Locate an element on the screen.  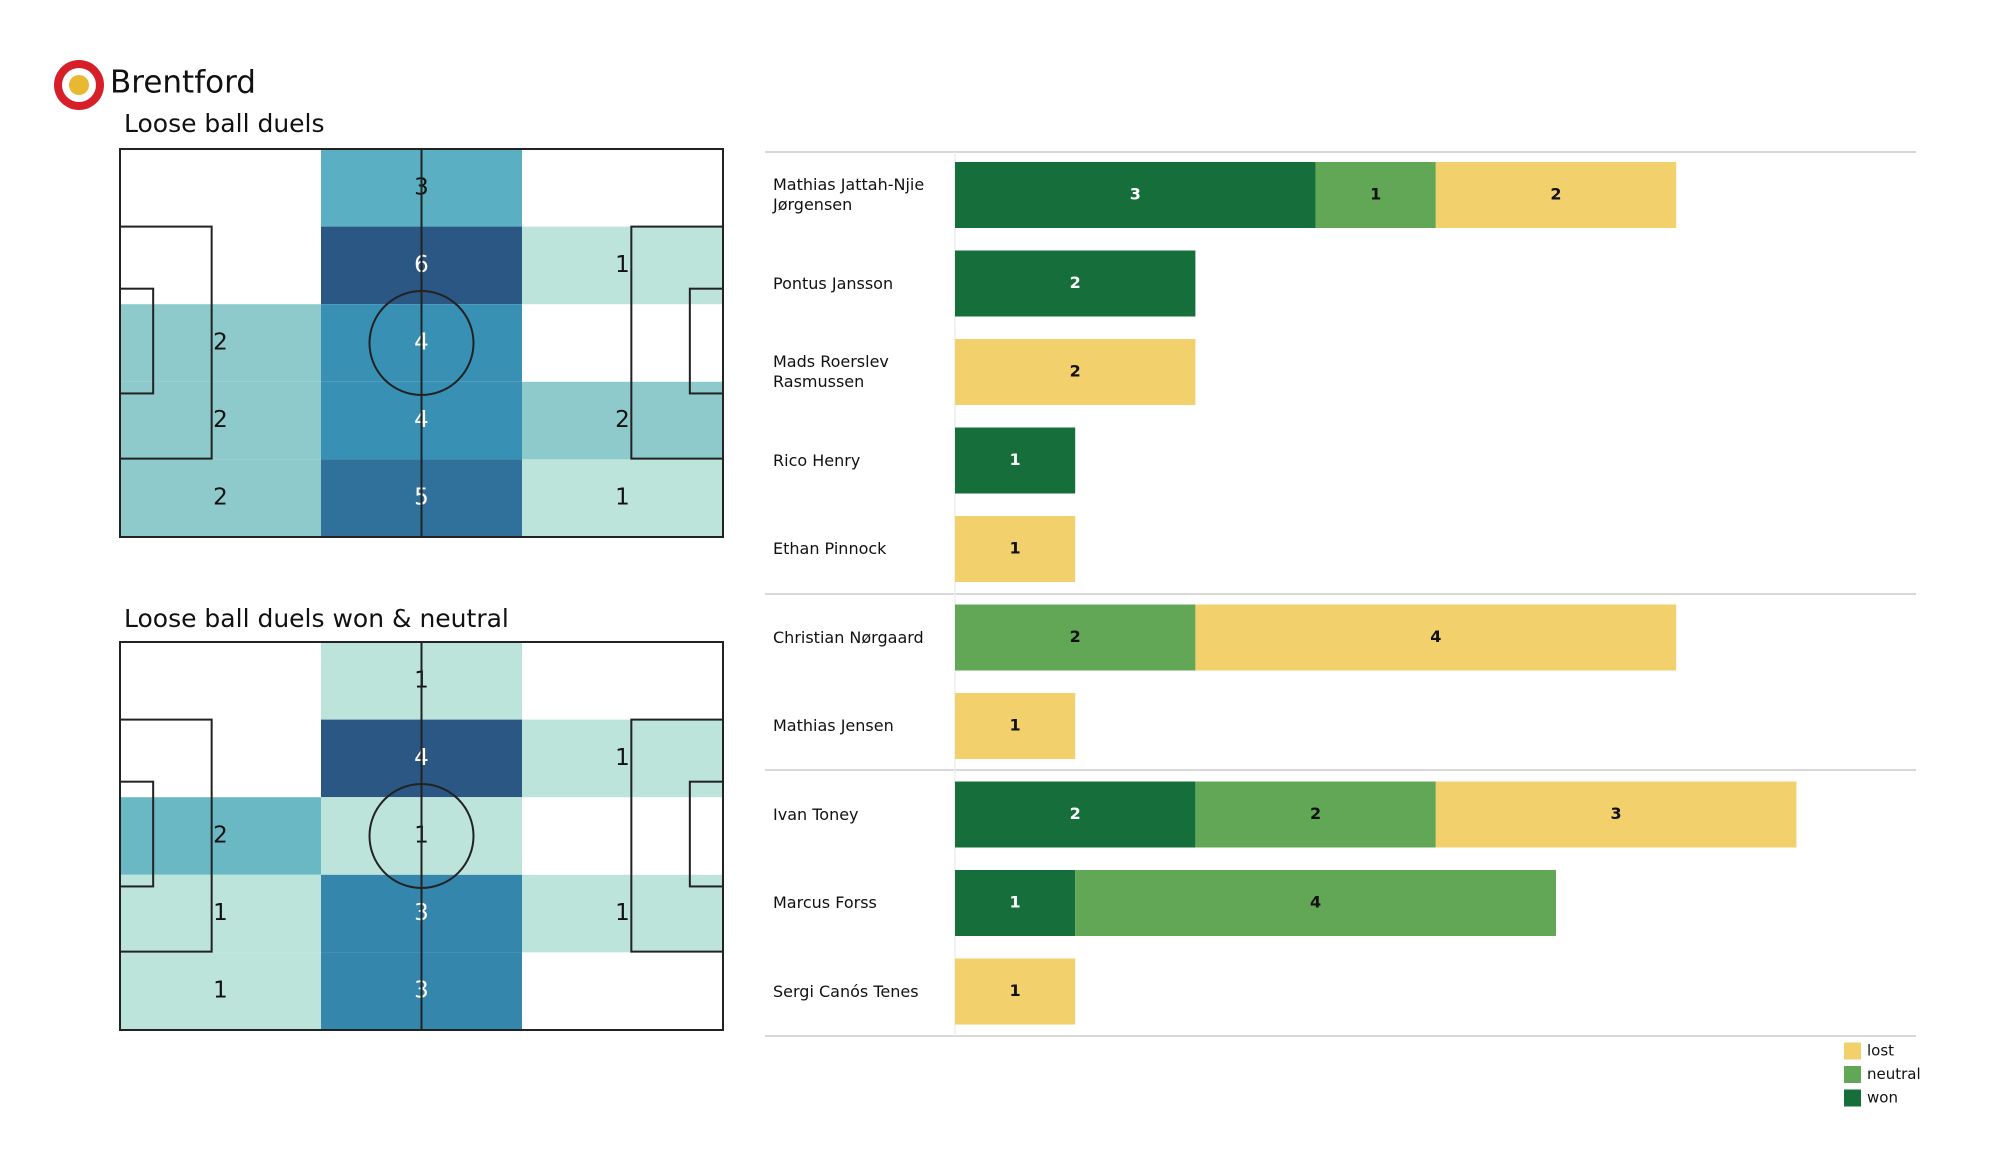
club-logo-bee is located at coordinates (79, 85).